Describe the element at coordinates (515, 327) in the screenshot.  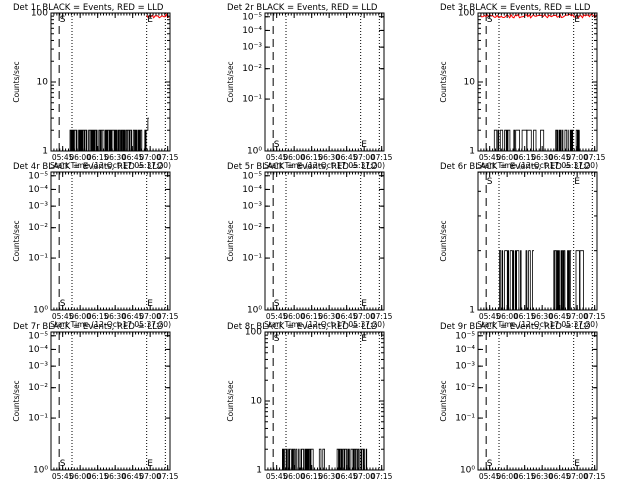
I see `chart-title: Det 9r BLACK = Events, RED = LLD` at that location.